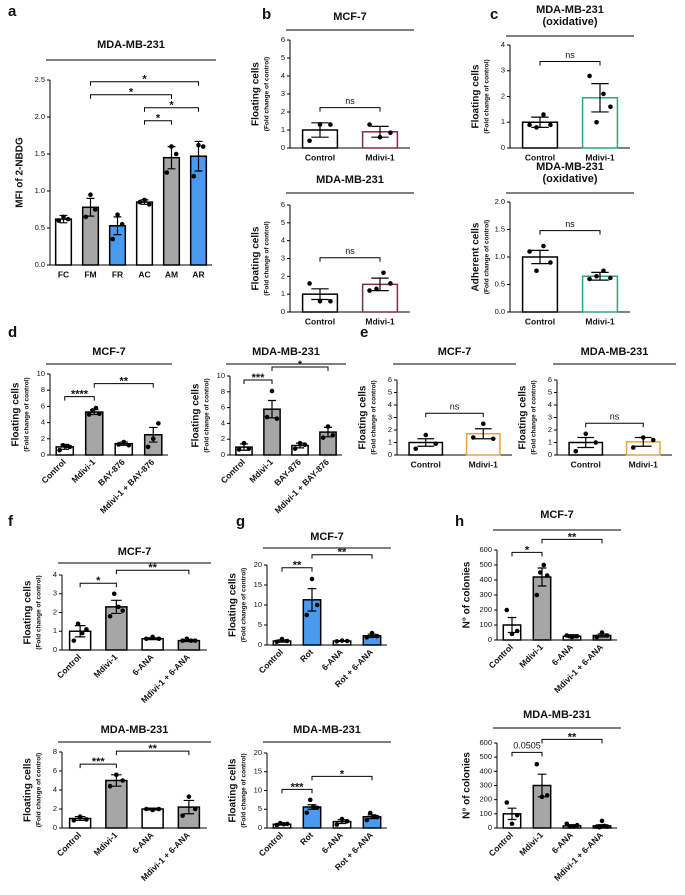 Image resolution: width=685 pixels, height=895 pixels. I want to click on y-tick-label: 1, so click(550, 441).